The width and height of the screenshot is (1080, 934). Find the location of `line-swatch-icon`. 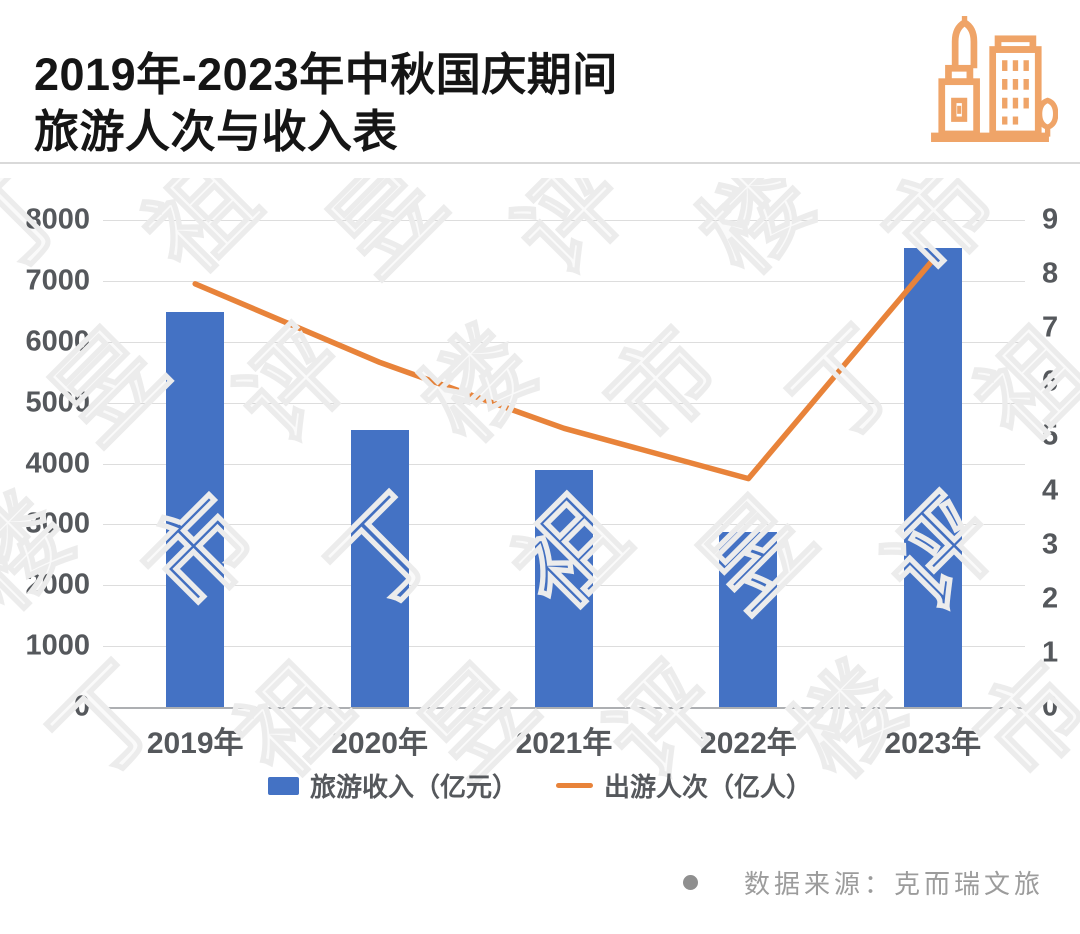

line-swatch-icon is located at coordinates (574, 785).